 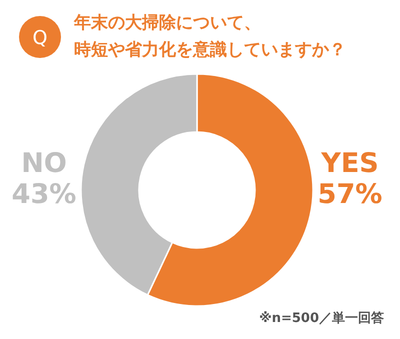 I want to click on badge: Q, so click(x=40, y=37).